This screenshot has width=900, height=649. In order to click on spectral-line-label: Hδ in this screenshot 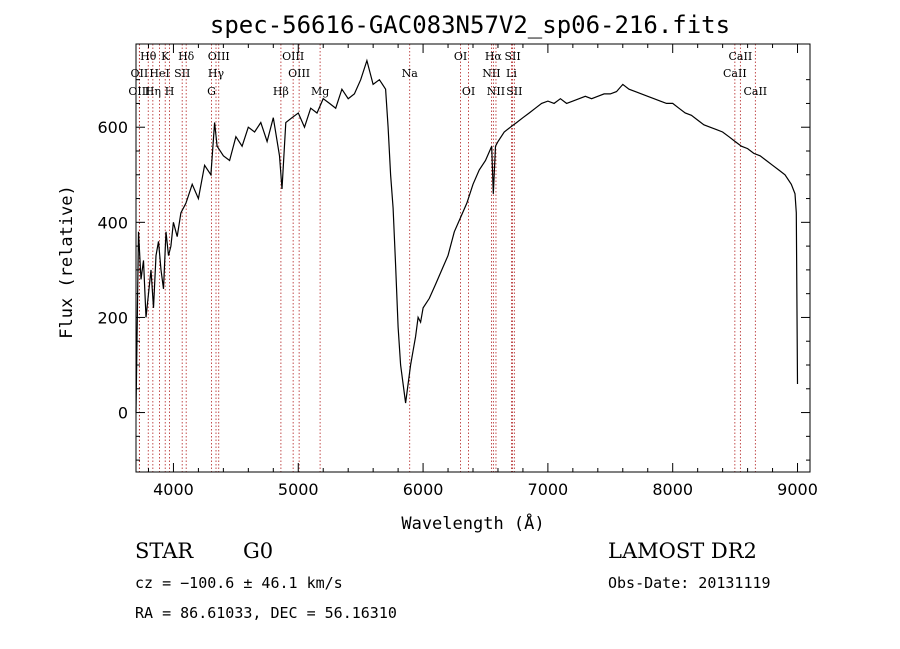, I will do `click(186, 56)`.